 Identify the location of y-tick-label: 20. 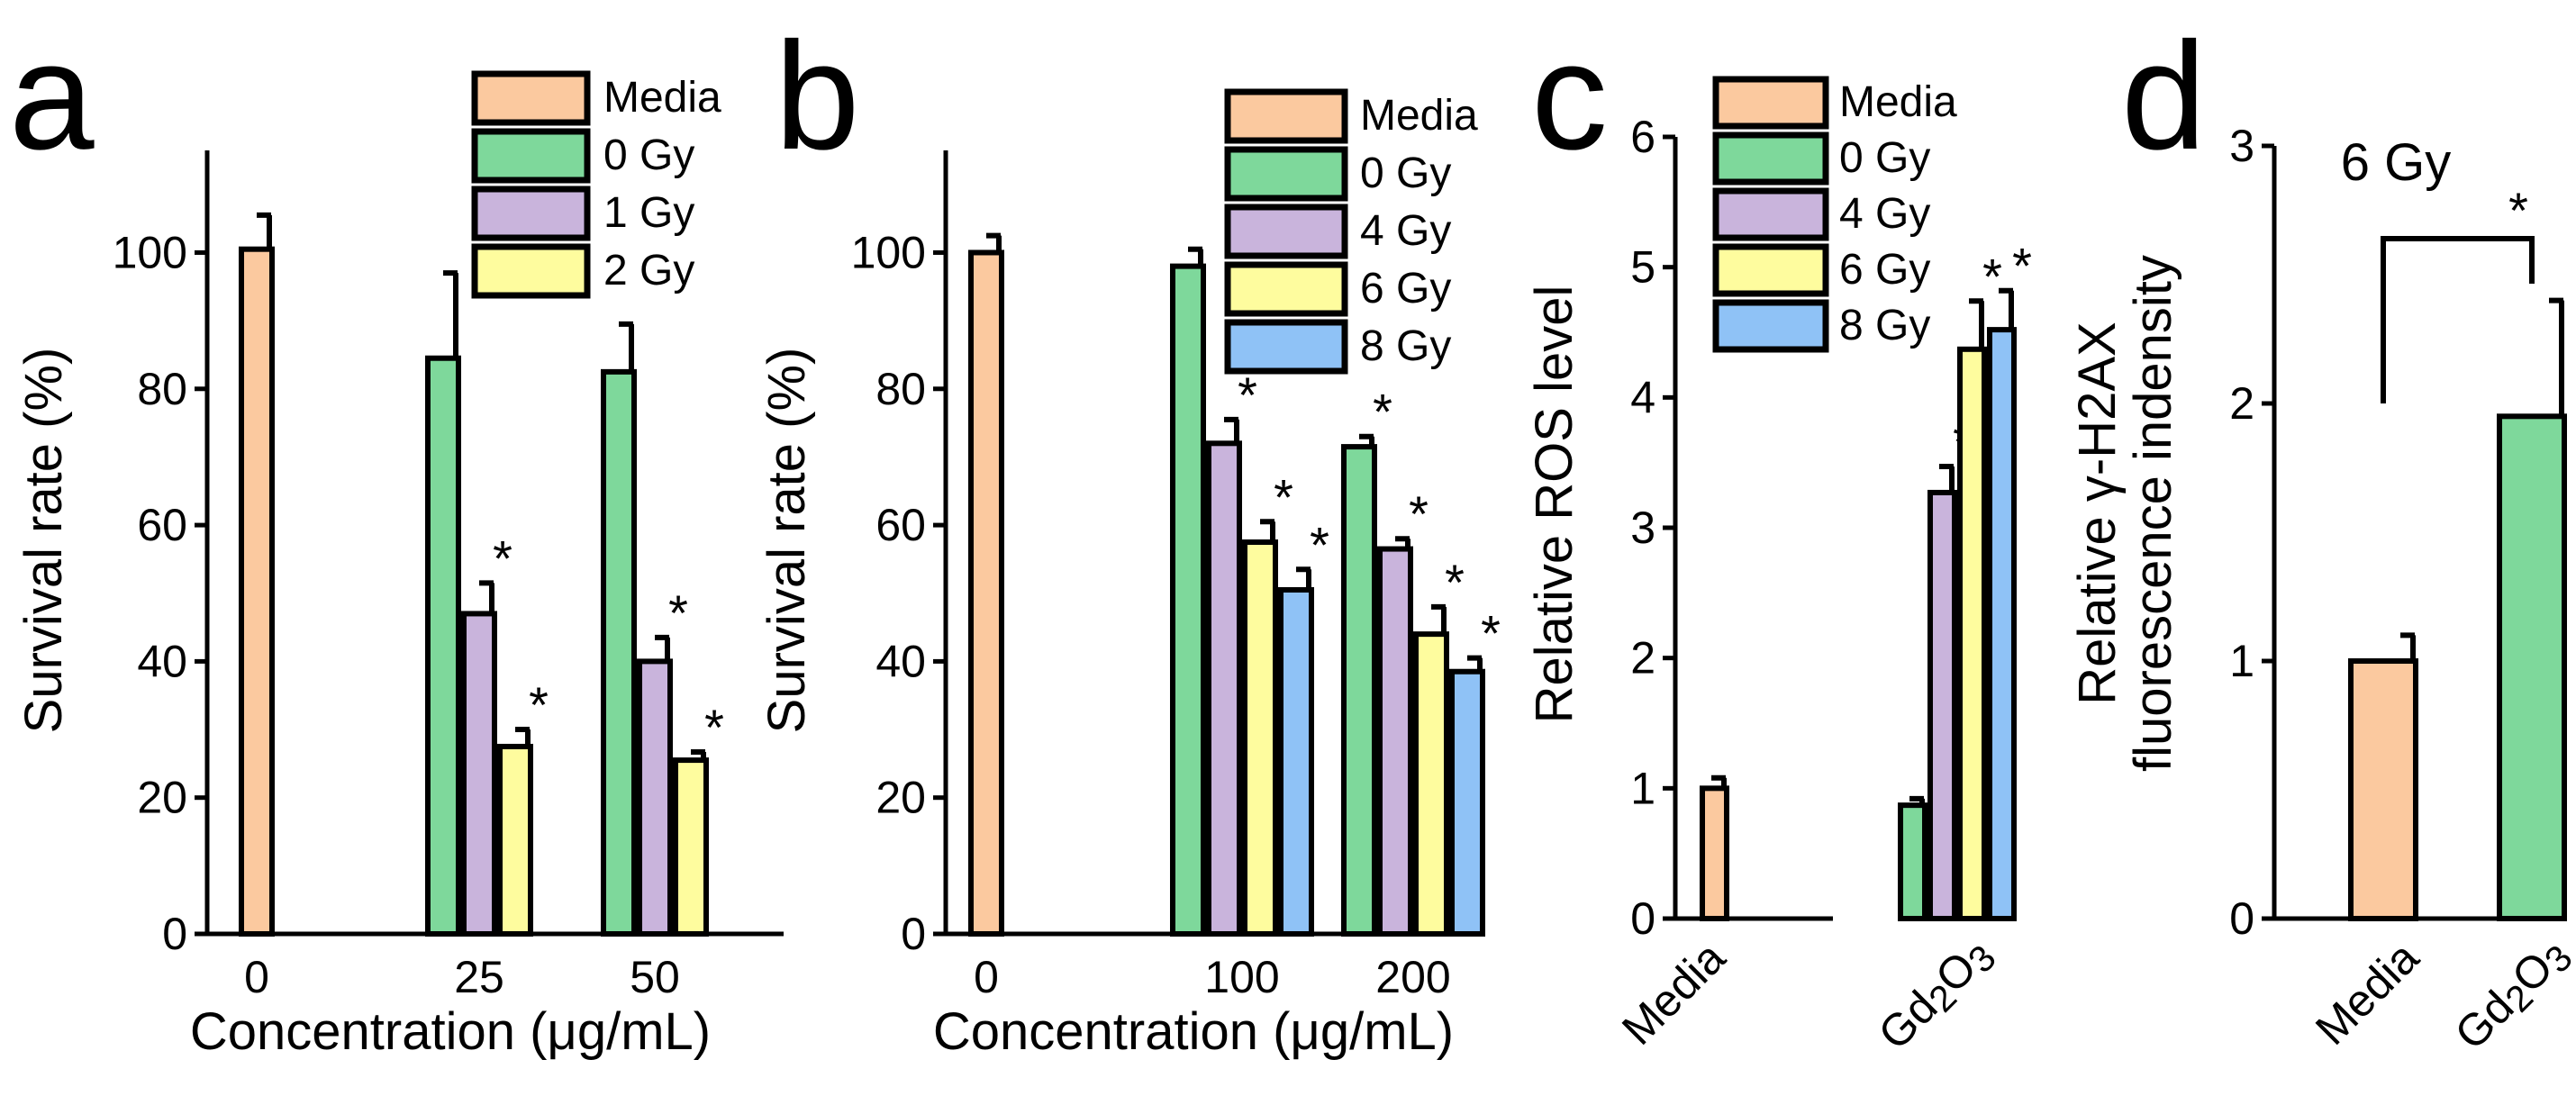
(901, 798).